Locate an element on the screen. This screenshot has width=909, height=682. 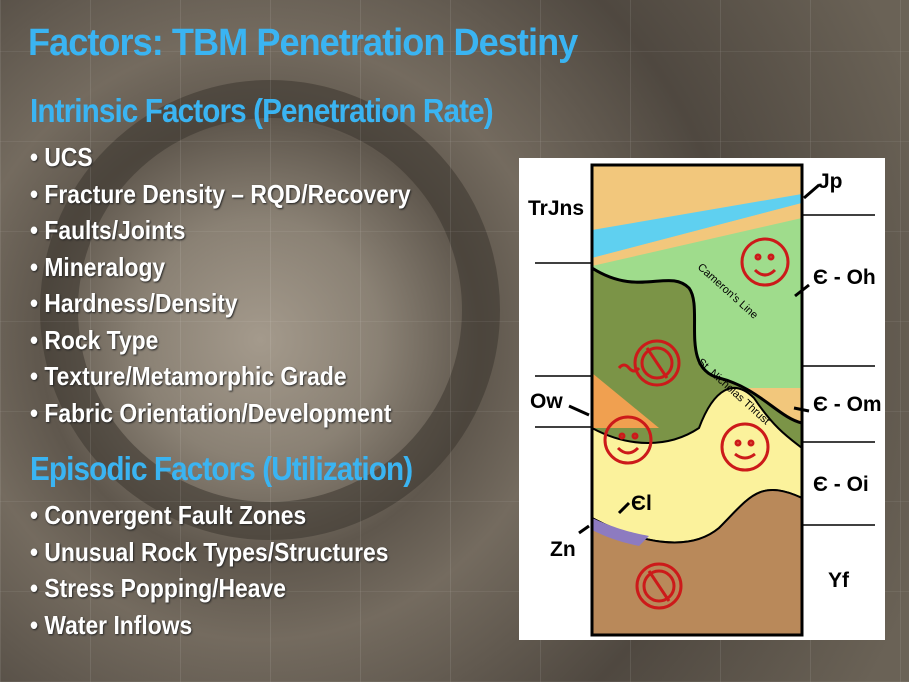
arrow-icons is located at coordinates (694, 359).